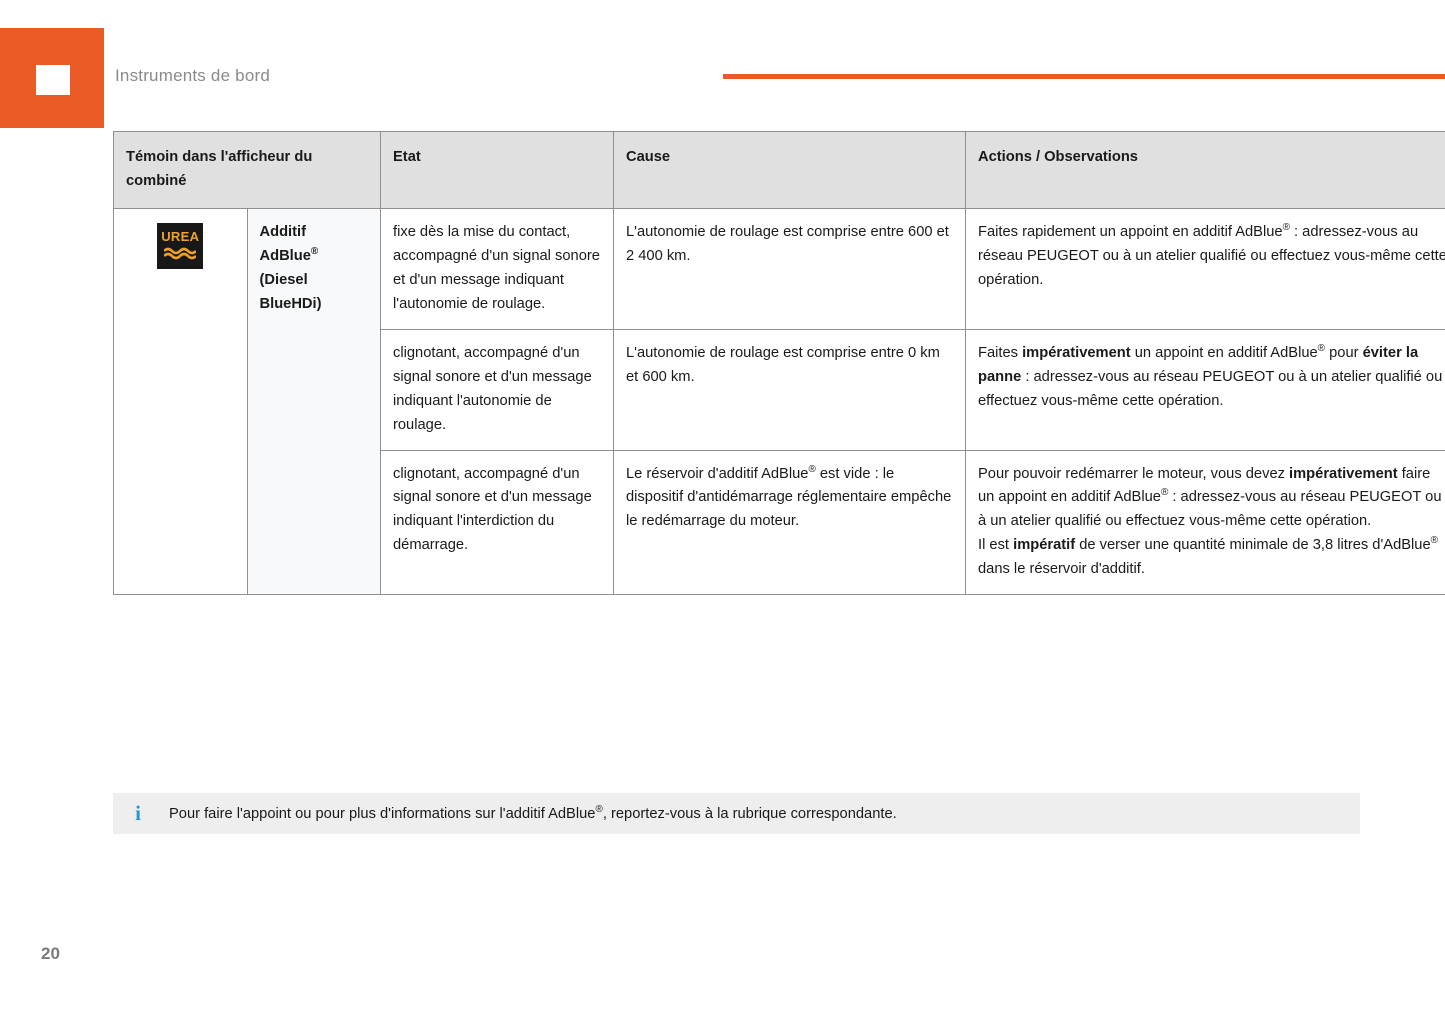  Describe the element at coordinates (247, 170) in the screenshot. I see `column-header-temoin: Témoin dans l'afficheur du combiné` at that location.